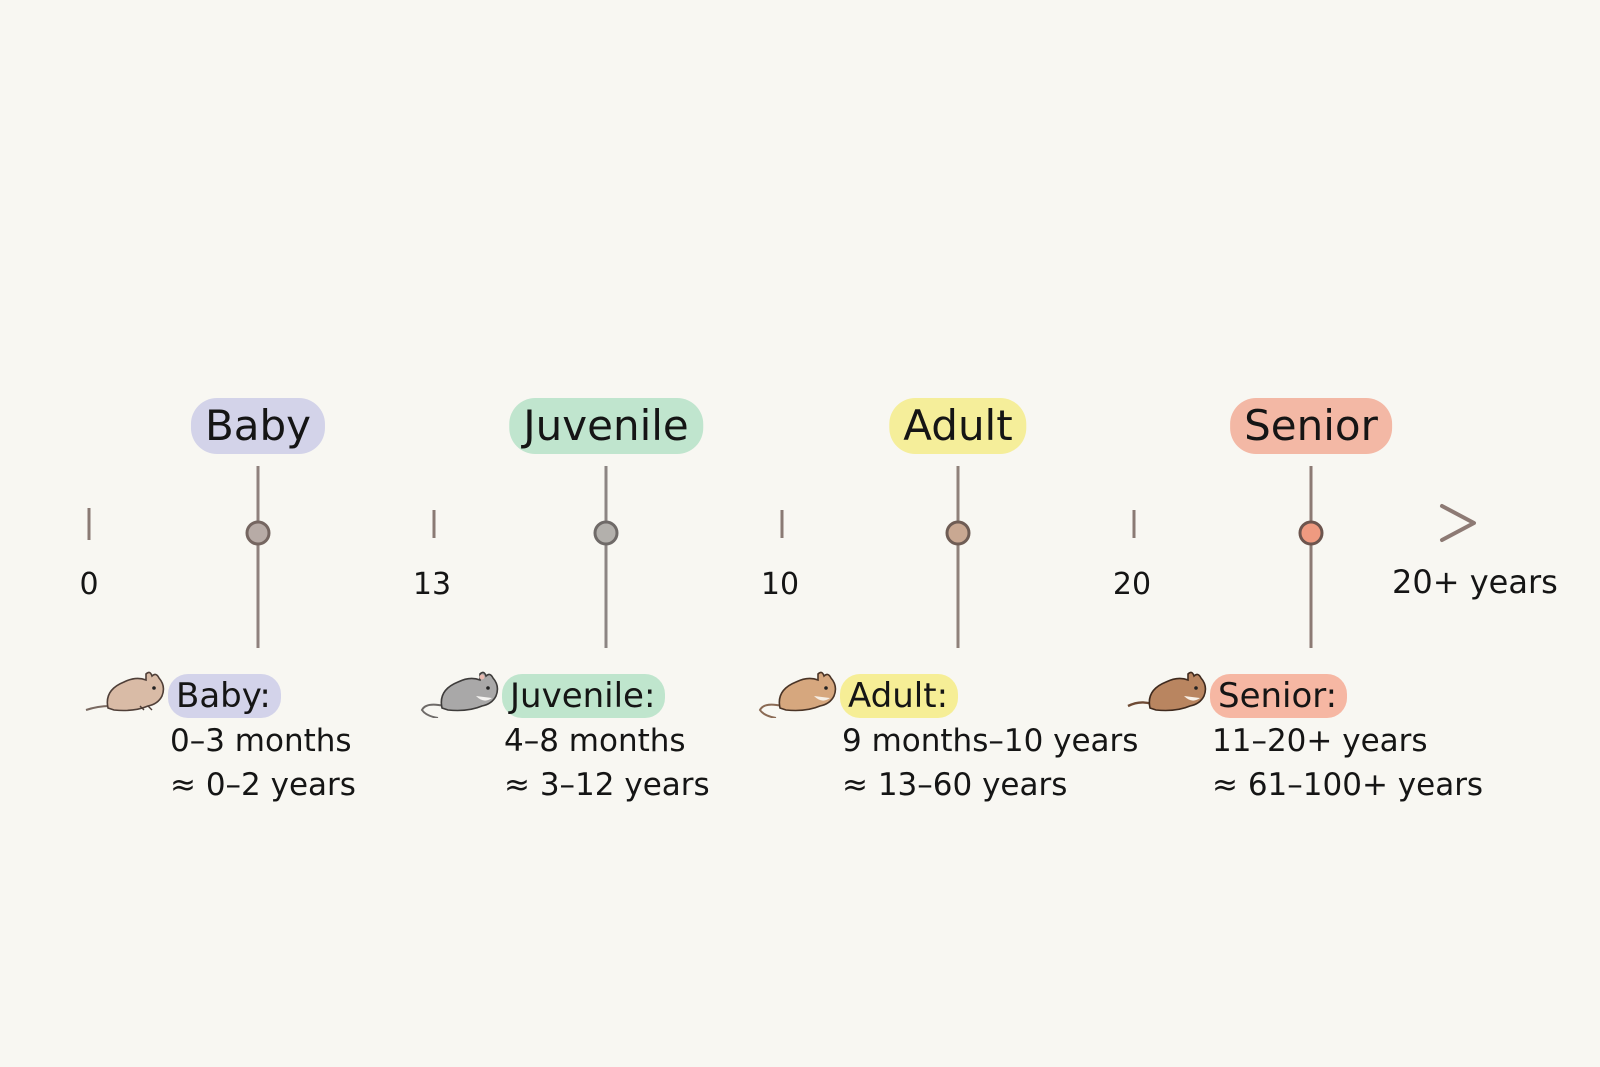 The height and width of the screenshot is (1067, 1600). I want to click on age-range-senior: 11–20+ years, so click(1320, 741).